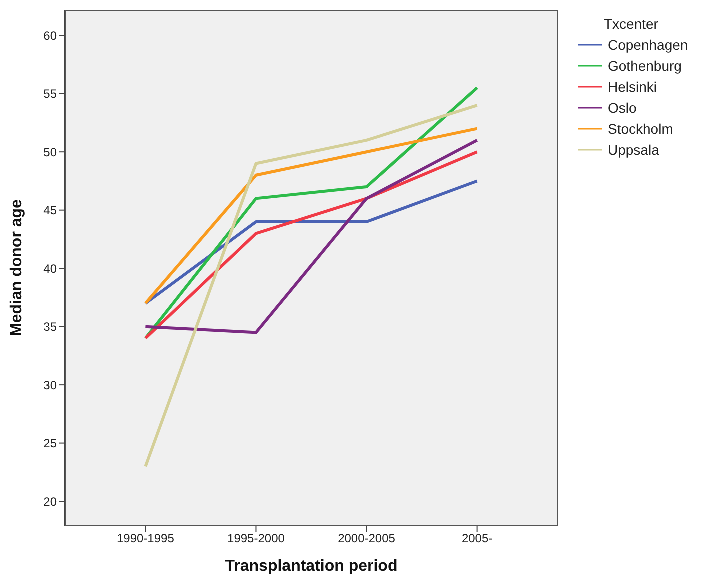 The width and height of the screenshot is (708, 582). What do you see at coordinates (648, 44) in the screenshot?
I see `legend-label: Copenhagen` at bounding box center [648, 44].